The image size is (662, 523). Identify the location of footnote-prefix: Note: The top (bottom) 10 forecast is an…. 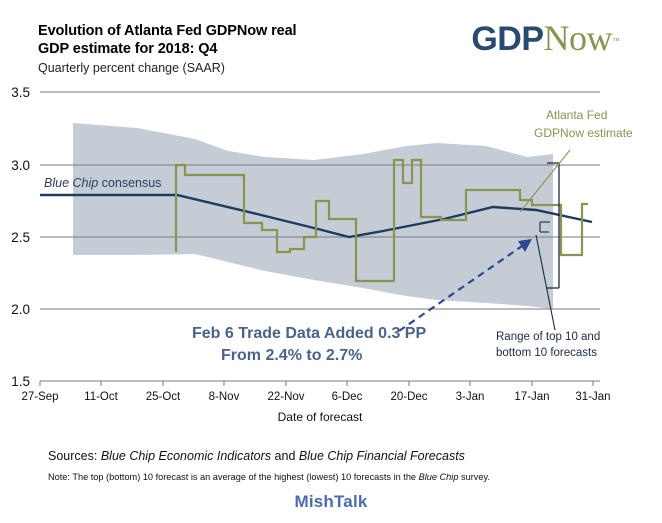
(233, 477).